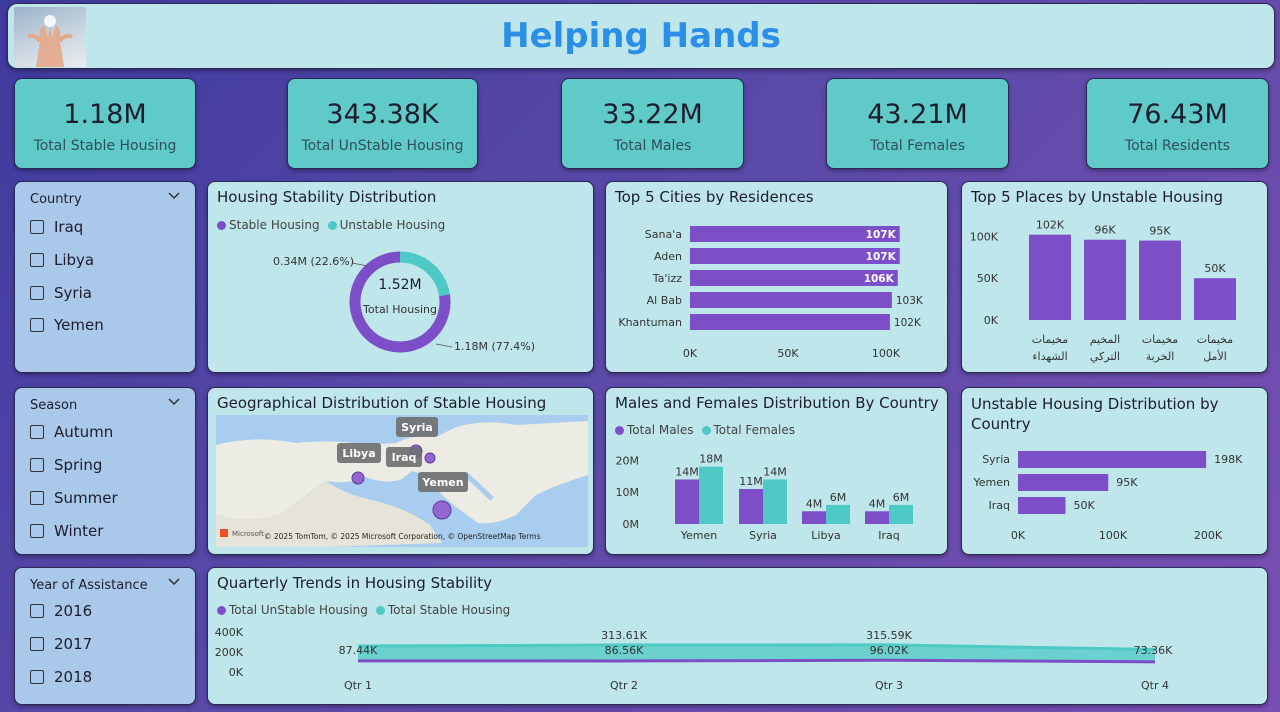 Image resolution: width=1280 pixels, height=712 pixels. What do you see at coordinates (889, 650) in the screenshot?
I see `data-label: 96.02K` at bounding box center [889, 650].